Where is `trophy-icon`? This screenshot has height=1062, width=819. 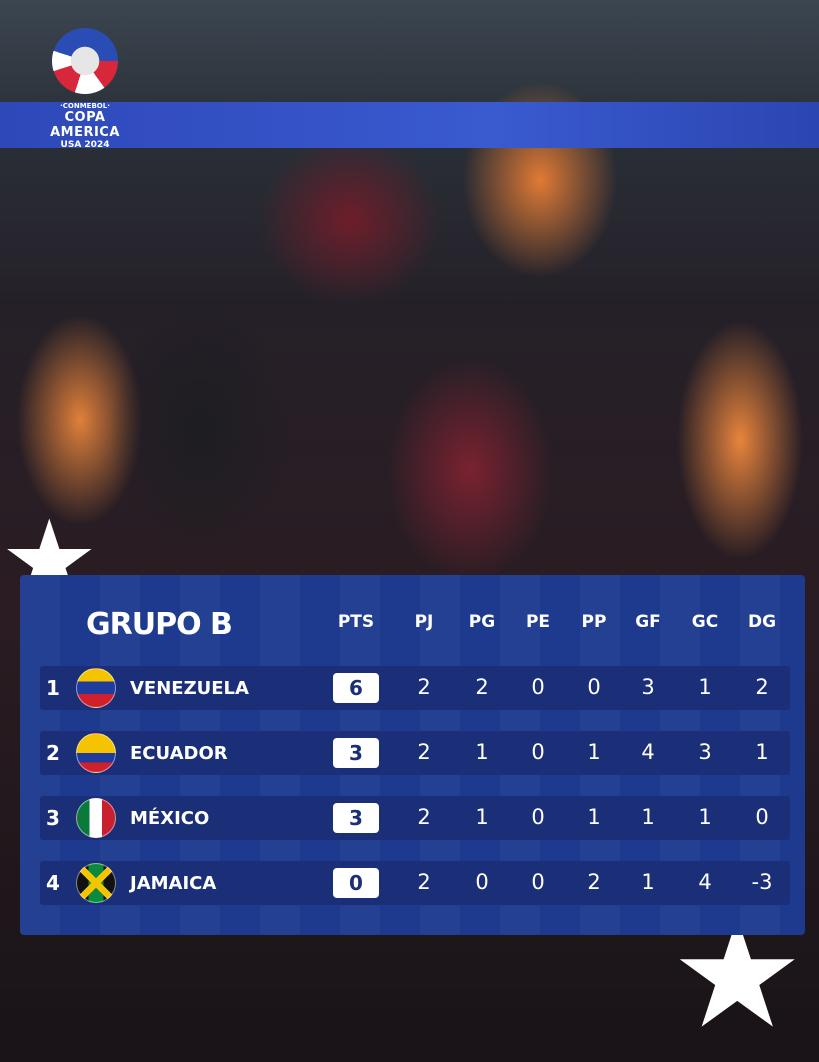
trophy-icon is located at coordinates (85, 61).